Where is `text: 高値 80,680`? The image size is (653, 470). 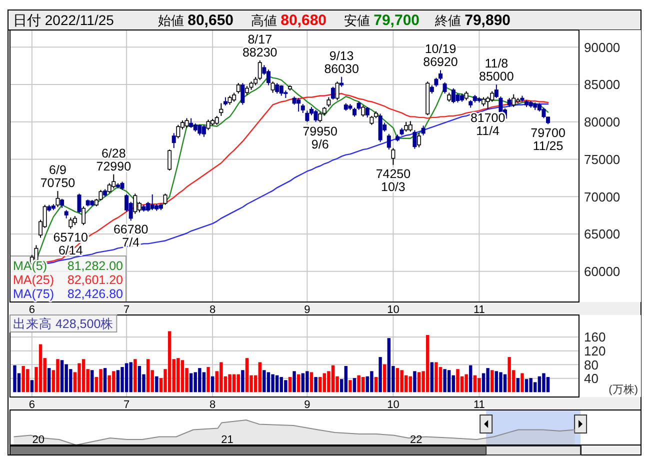
text: 高値 80,680 is located at coordinates (289, 20).